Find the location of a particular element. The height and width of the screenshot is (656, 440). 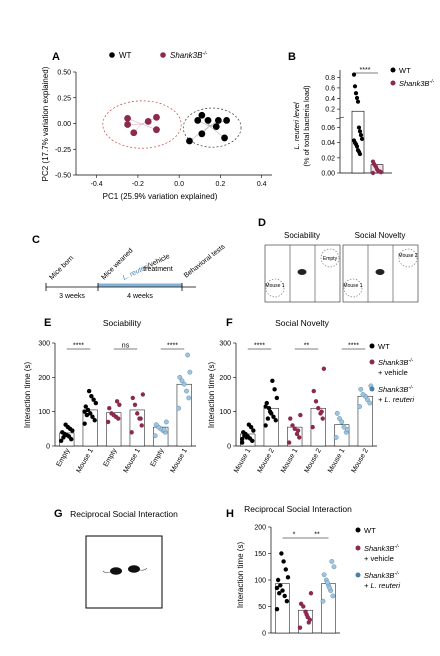

panel-letter-h: H is located at coordinates (230, 514).